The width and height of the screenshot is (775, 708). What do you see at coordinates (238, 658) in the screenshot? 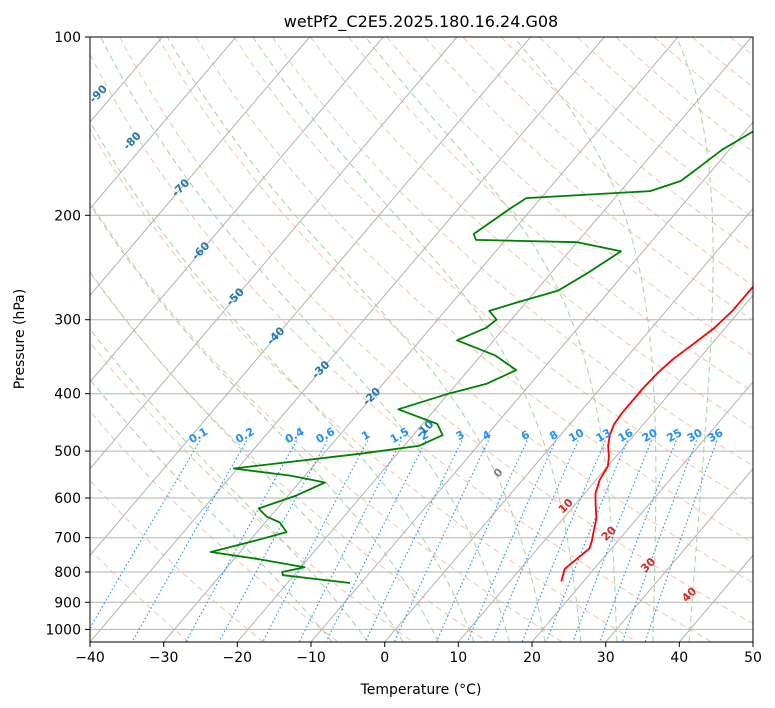
I see `x-tick-label: −20` at bounding box center [238, 658].